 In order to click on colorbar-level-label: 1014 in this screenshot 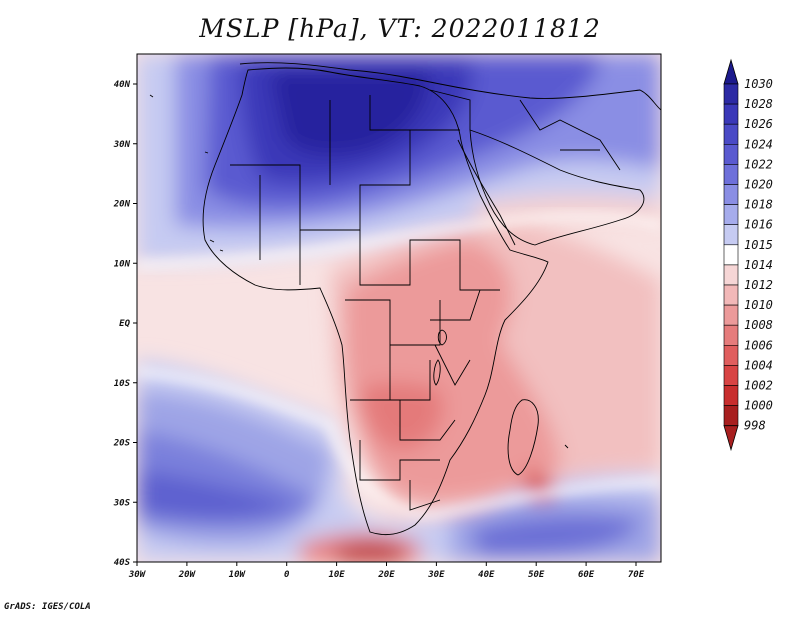, I will do `click(758, 265)`.